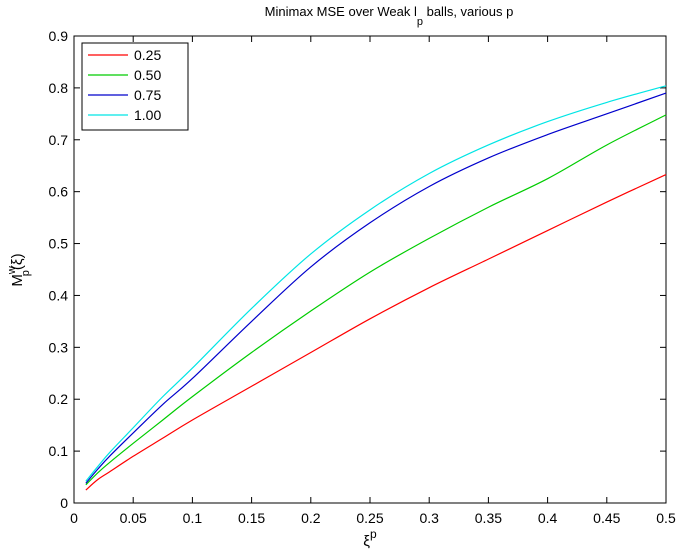 This screenshot has width=679, height=556. I want to click on x-tick-label: 0.5, so click(666, 518).